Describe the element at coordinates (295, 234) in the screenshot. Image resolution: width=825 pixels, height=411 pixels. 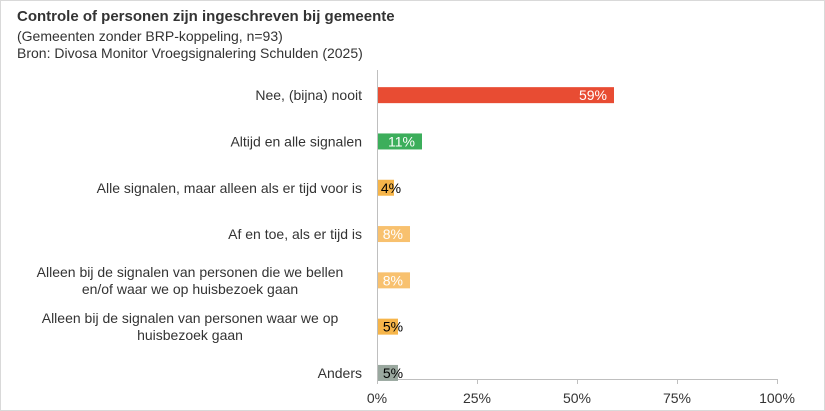
I see `category-label: Af en toe, als er tijd is` at that location.